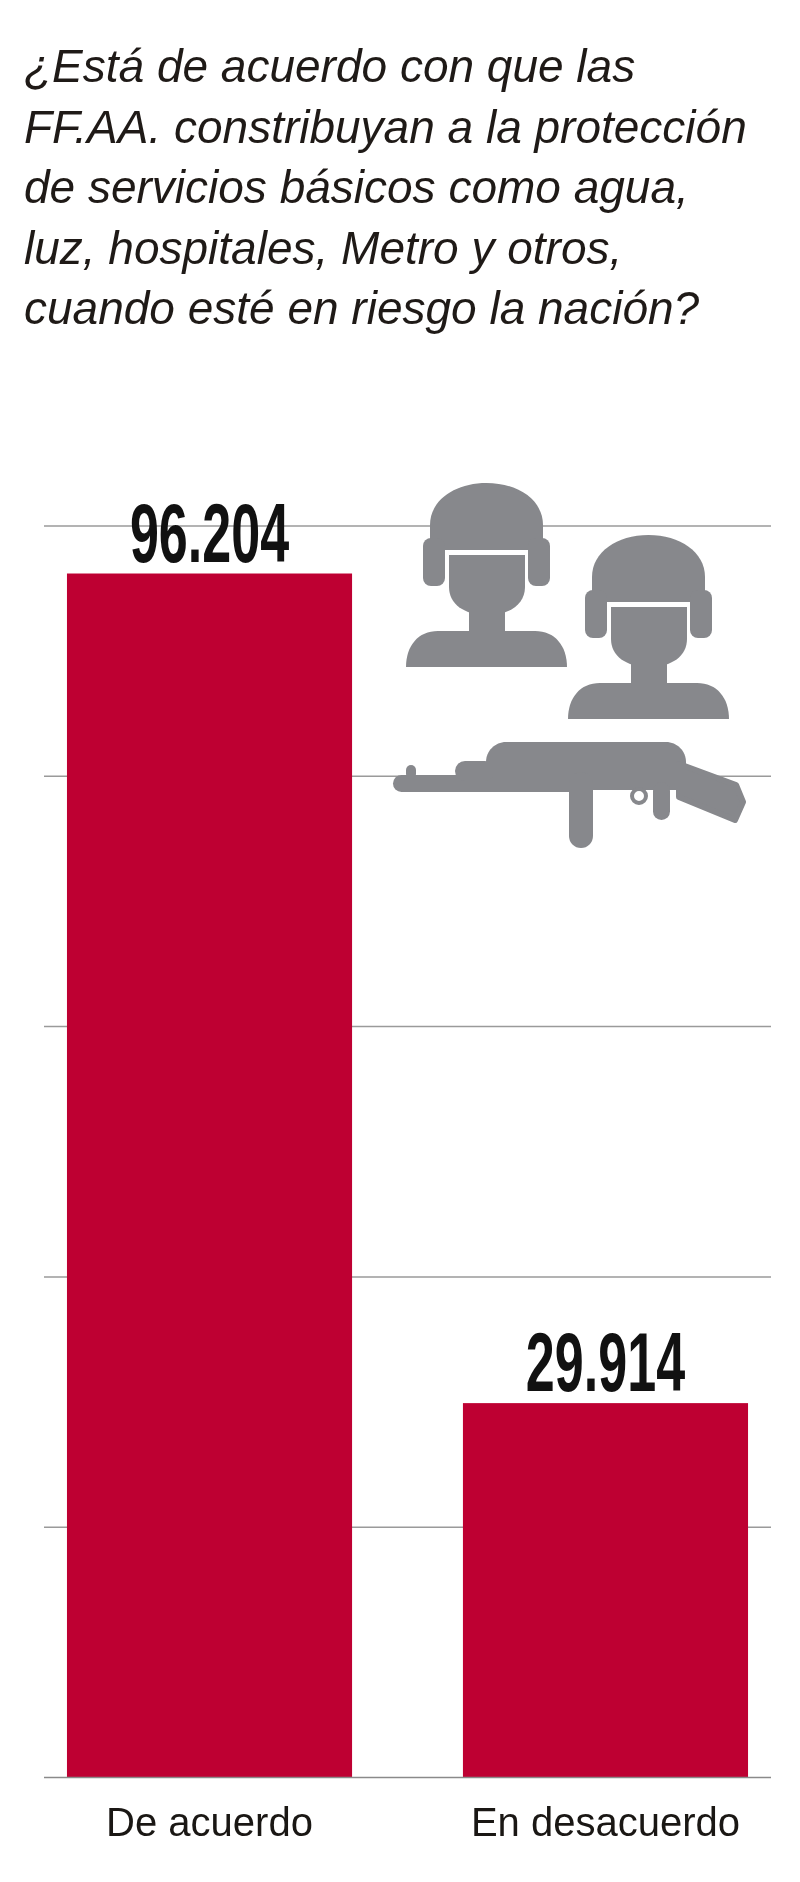 This screenshot has width=800, height=1882. I want to click on data-label: 96.204, so click(209, 532).